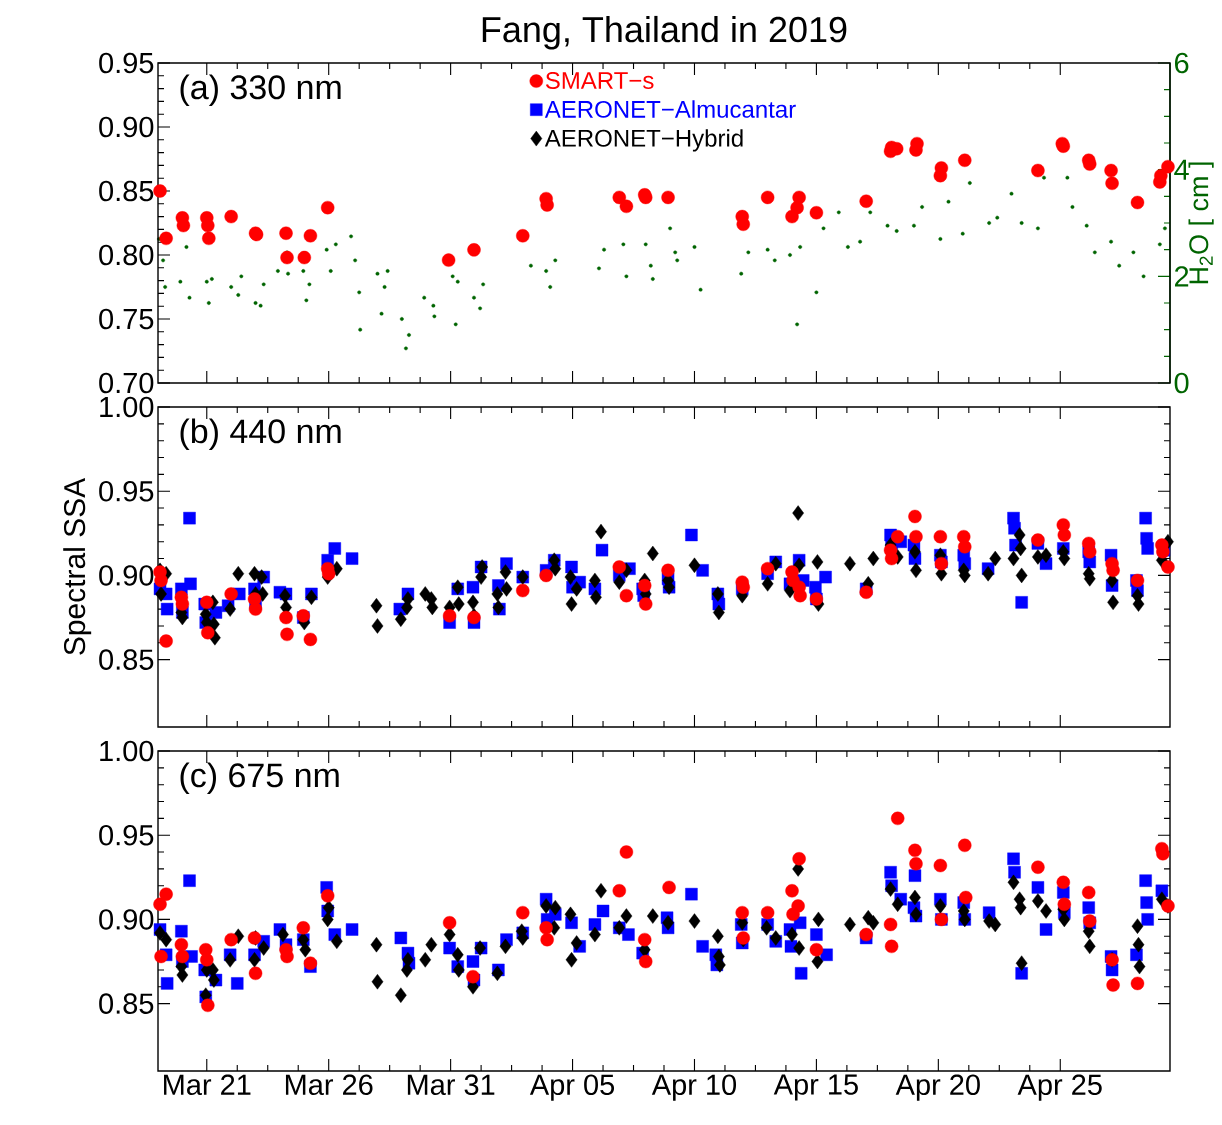 Image resolution: width=1222 pixels, height=1125 pixels. I want to click on y2-tick-label: 6, so click(1182, 63).